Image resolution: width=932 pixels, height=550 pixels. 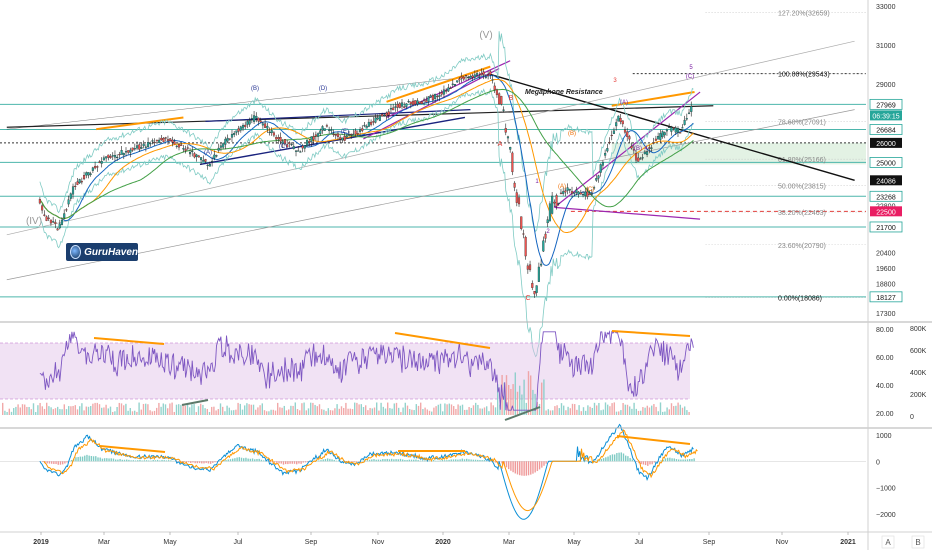 I want to click on fib-label: 61.80%(25166), so click(x=802, y=160).